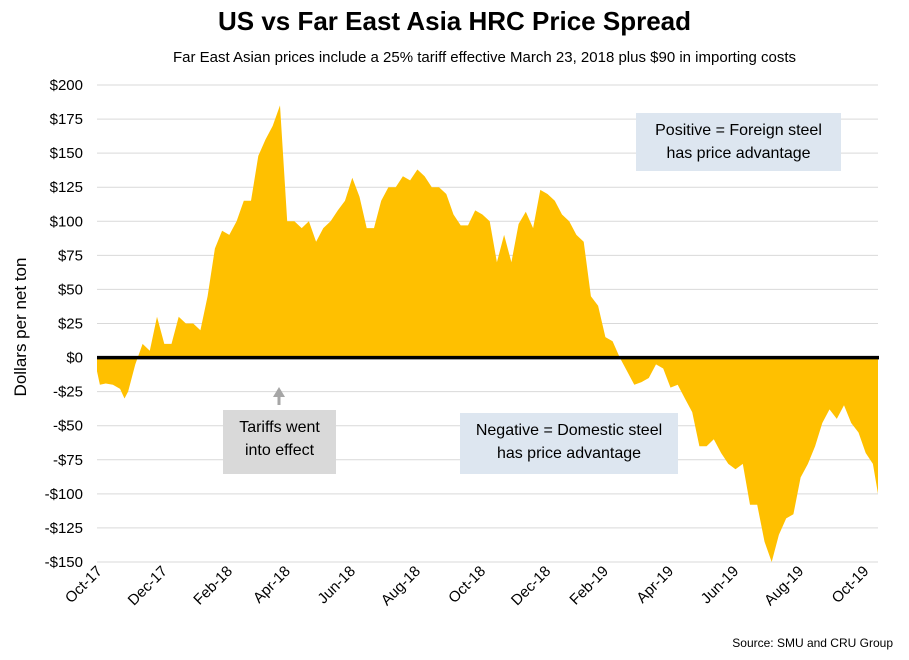 Image resolution: width=909 pixels, height=660 pixels. I want to click on x-tick-label: Feb-19, so click(589, 586).